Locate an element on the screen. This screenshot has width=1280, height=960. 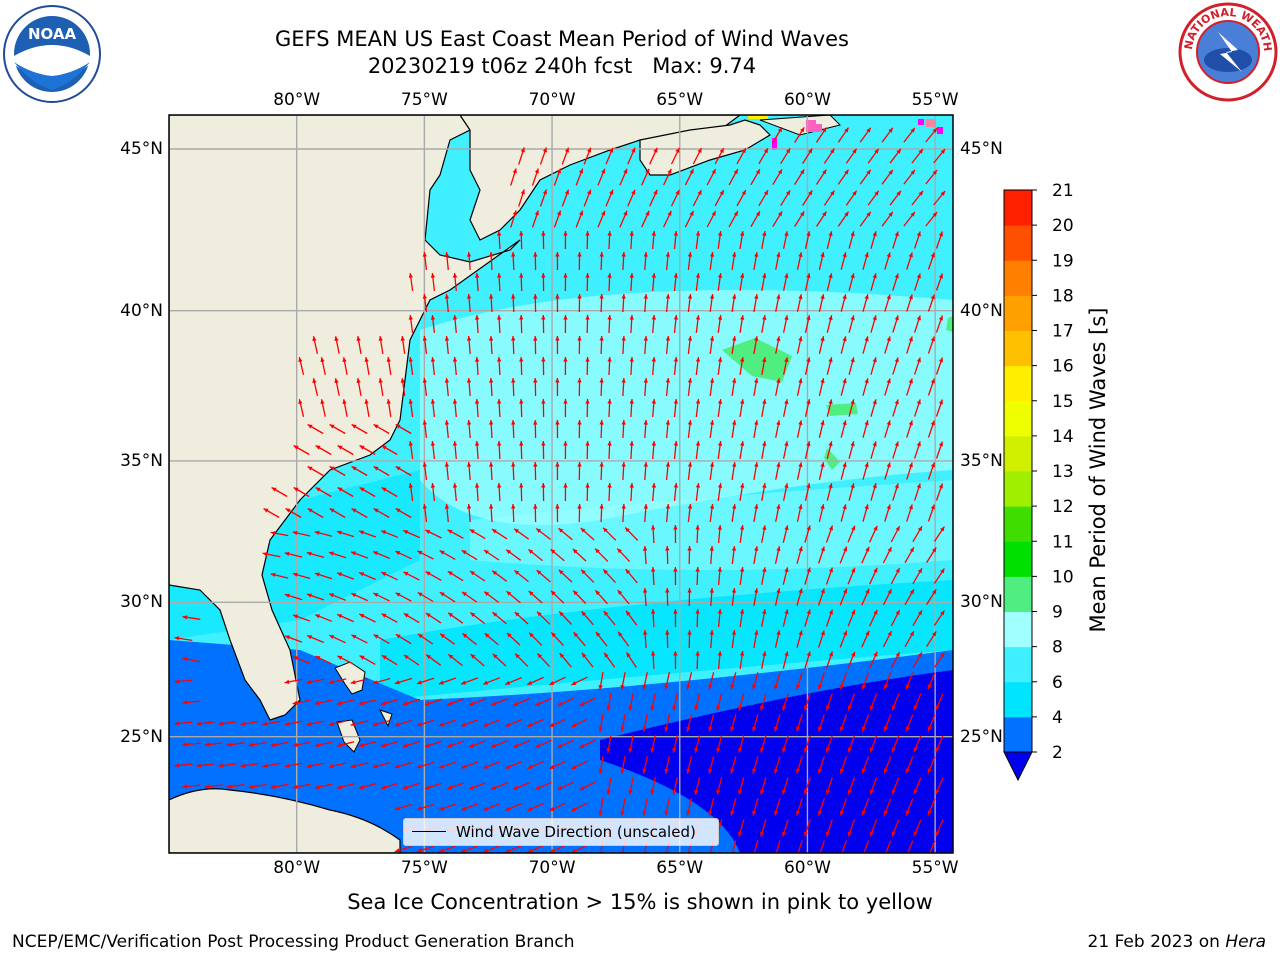
colorbar-tick-label: 20 is located at coordinates (1063, 226).